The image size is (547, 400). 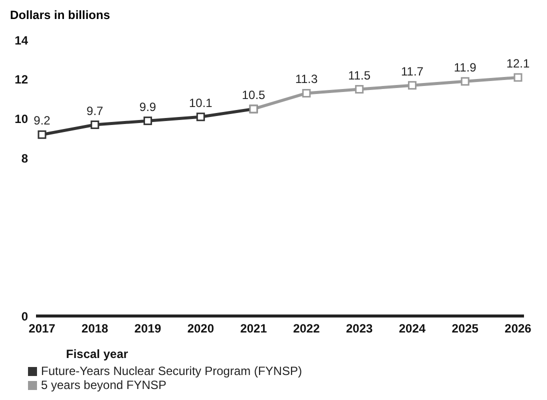 What do you see at coordinates (42, 121) in the screenshot?
I see `data-label: 9.2` at bounding box center [42, 121].